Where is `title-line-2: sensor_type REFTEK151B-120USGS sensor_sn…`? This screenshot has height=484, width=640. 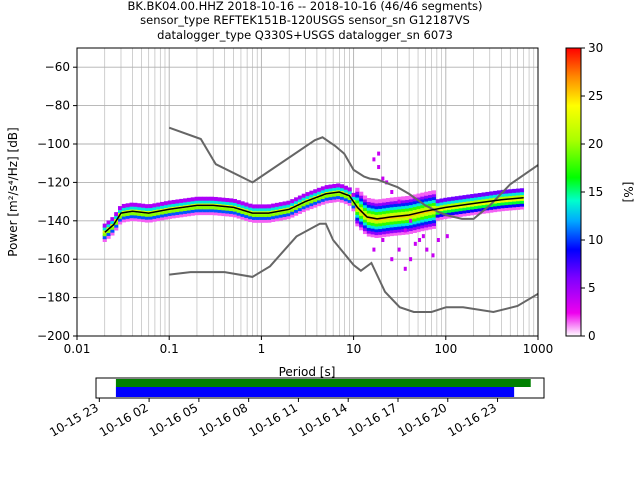 title-line-2: sensor_type REFTEK151B-120USGS sensor_sn… is located at coordinates (305, 20).